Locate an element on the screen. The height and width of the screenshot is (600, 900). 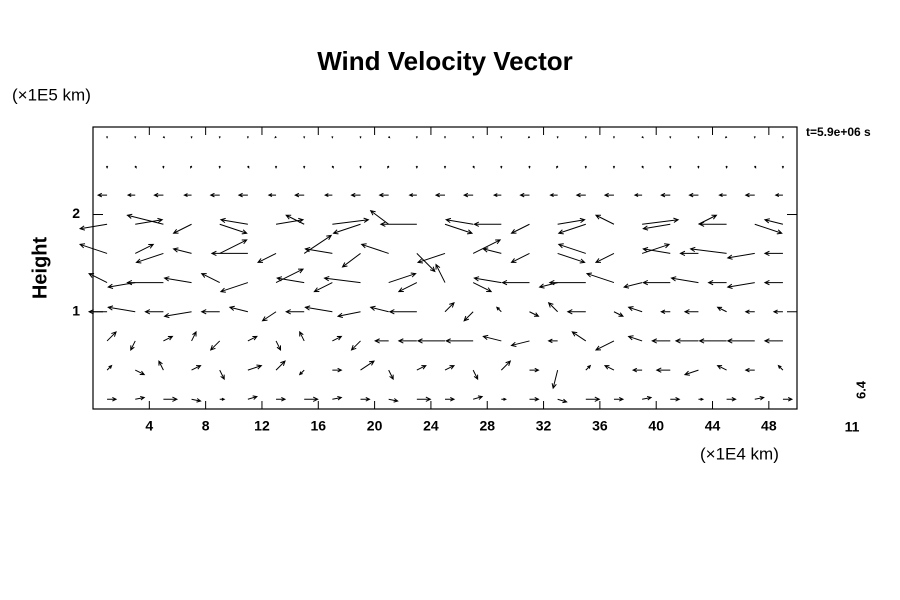
x-tick-label: 12 is located at coordinates (262, 426).